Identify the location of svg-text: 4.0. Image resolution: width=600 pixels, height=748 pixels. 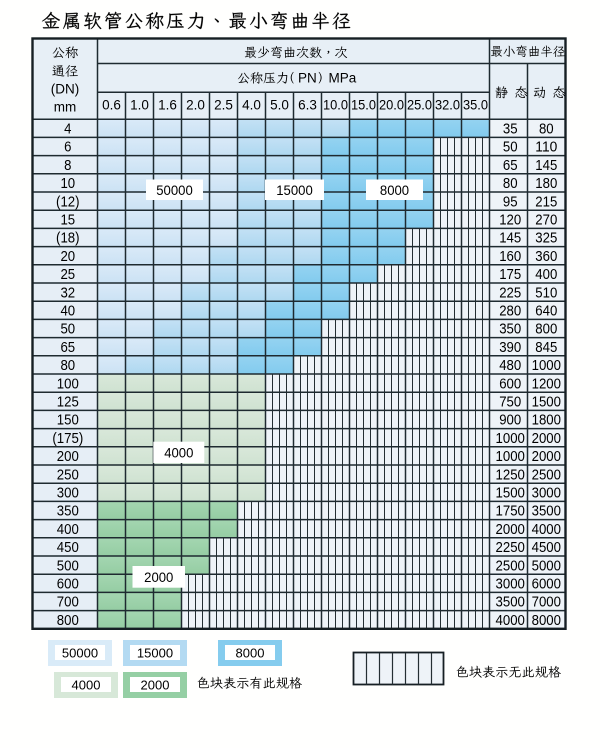
(251, 104).